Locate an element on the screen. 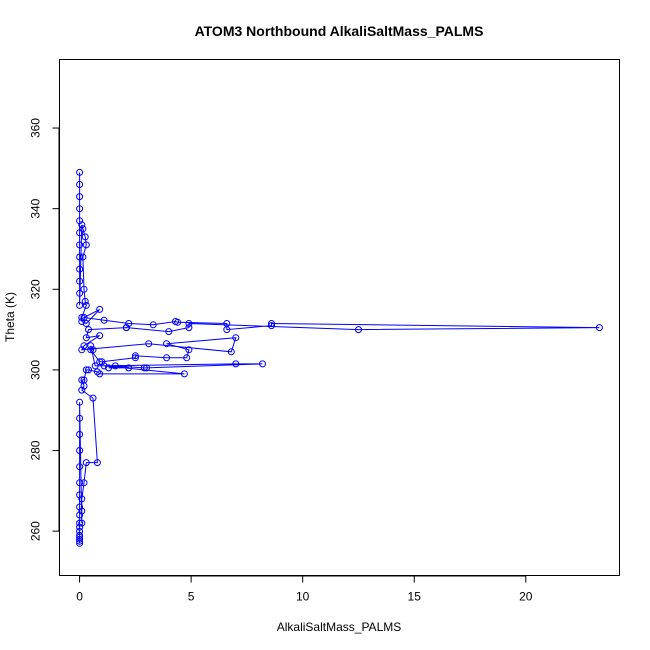 The width and height of the screenshot is (650, 650). y-tick-label: 300 is located at coordinates (36, 370).